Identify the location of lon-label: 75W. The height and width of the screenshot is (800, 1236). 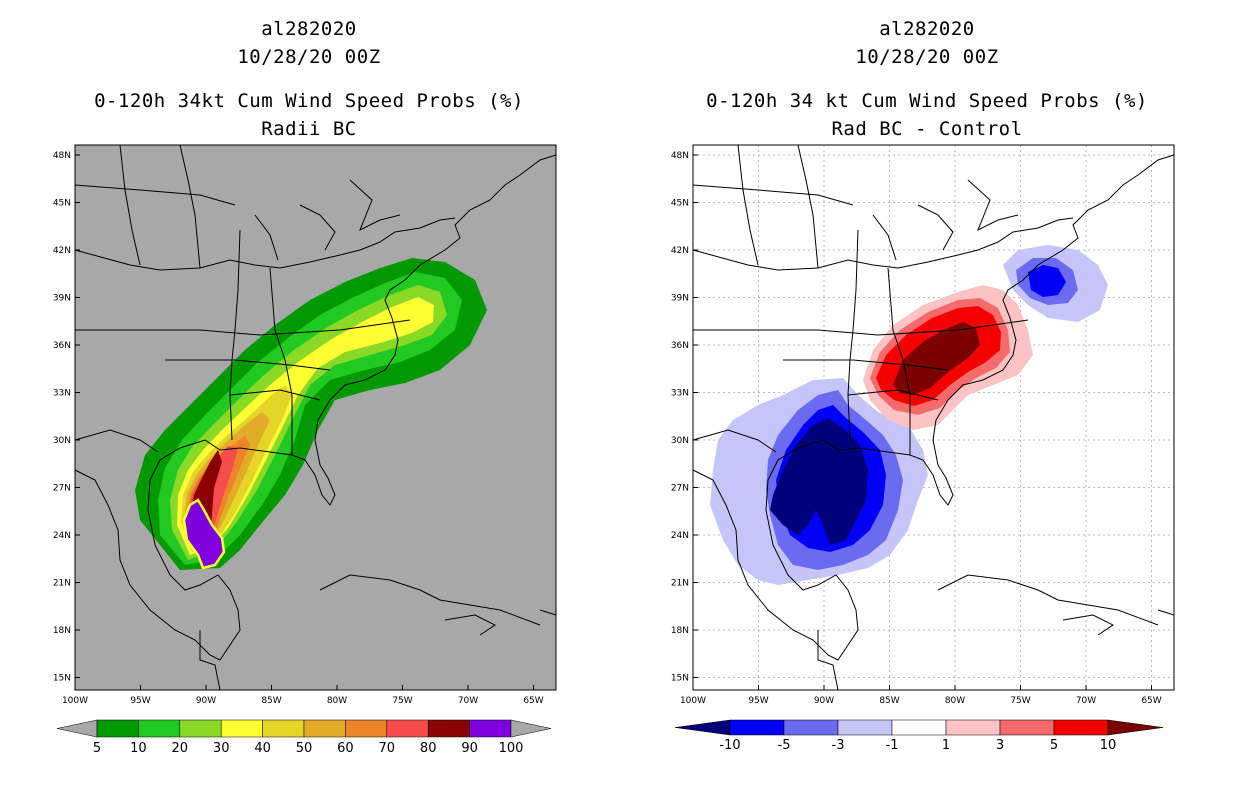
(402, 701).